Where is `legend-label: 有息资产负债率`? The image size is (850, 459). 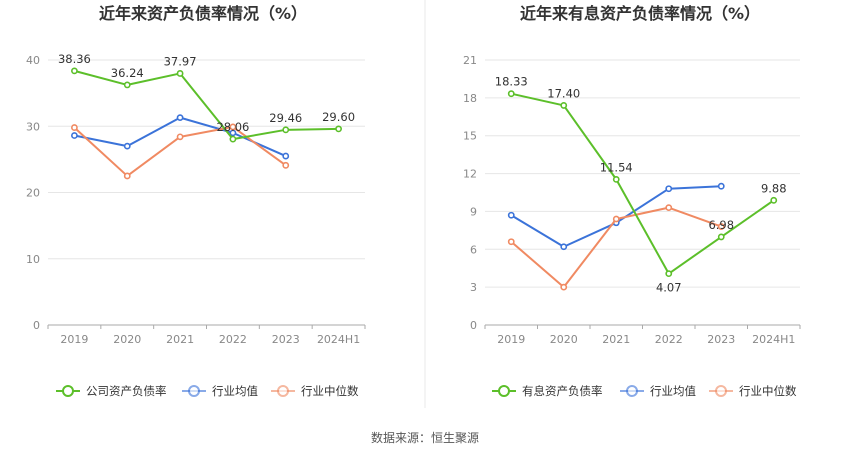 legend-label: 有息资产负债率 is located at coordinates (562, 391).